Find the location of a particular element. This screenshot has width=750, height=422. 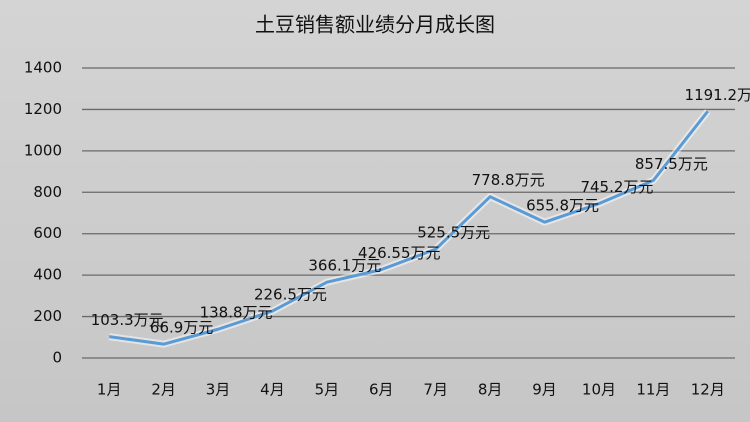

x-tick-label: 4月 is located at coordinates (272, 390).